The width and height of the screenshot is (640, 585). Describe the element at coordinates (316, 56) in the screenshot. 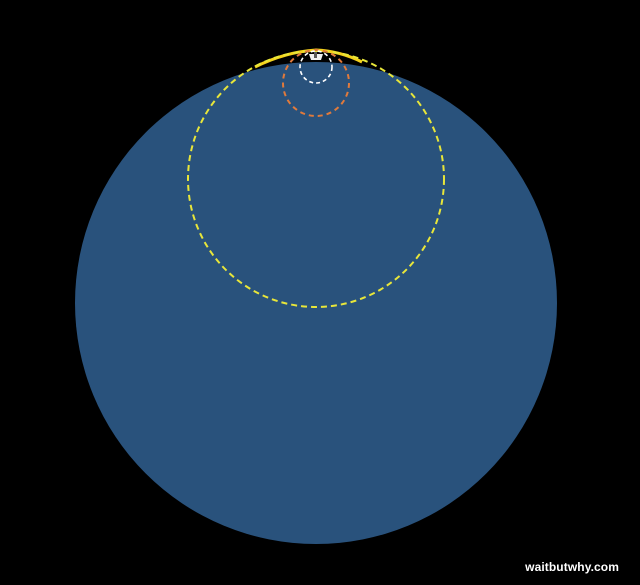

I see `tiny-grey-body` at that location.